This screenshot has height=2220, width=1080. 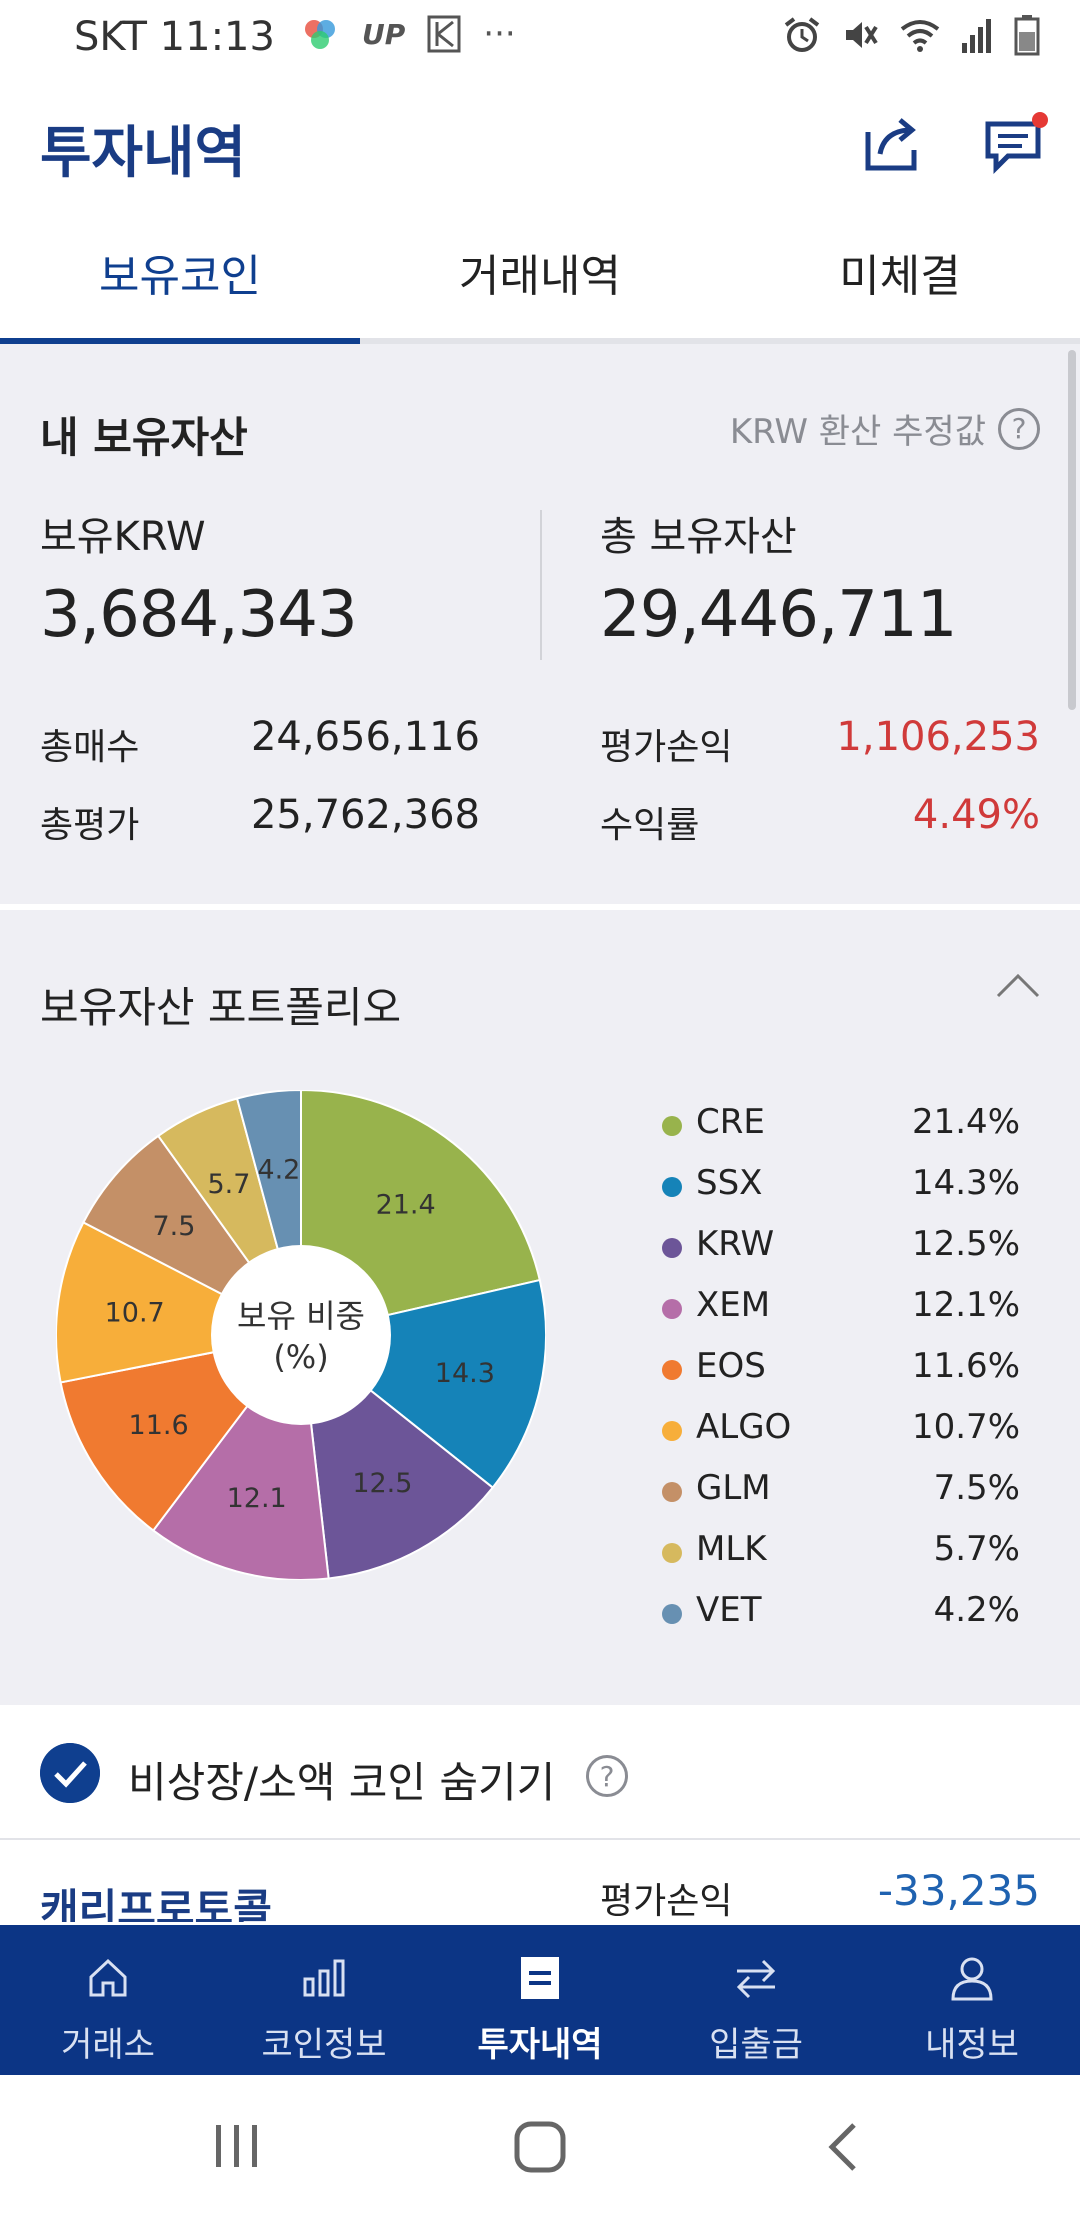 What do you see at coordinates (976, 1610) in the screenshot?
I see `legend-percent: 4.2%` at bounding box center [976, 1610].